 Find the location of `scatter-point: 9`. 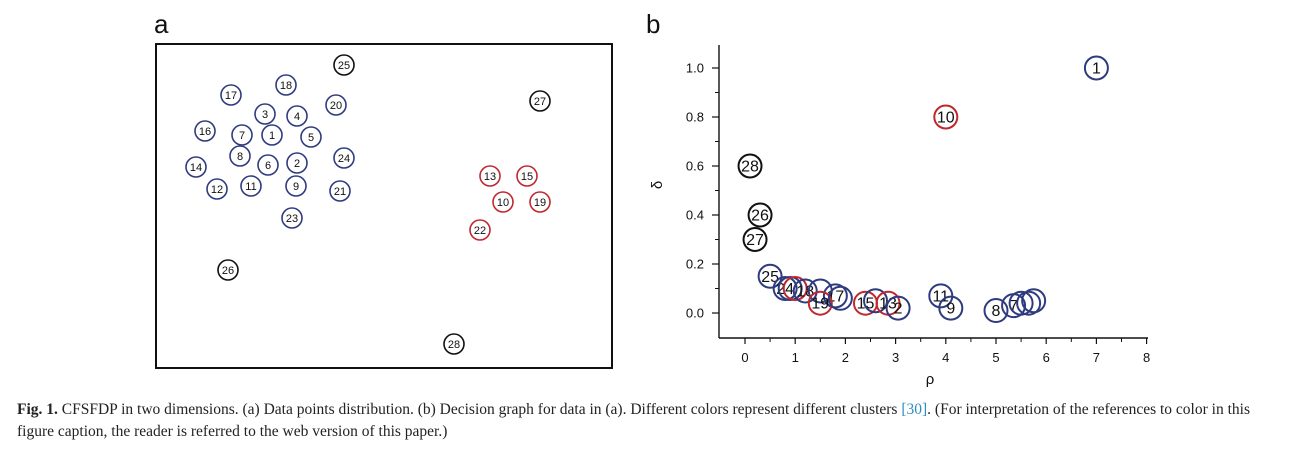

scatter-point: 9 is located at coordinates (296, 186).